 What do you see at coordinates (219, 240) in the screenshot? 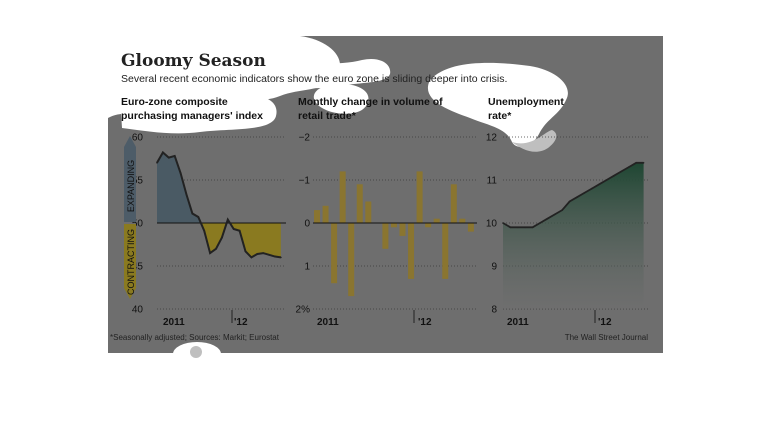
I see `pmi-contracting-area` at bounding box center [219, 240].